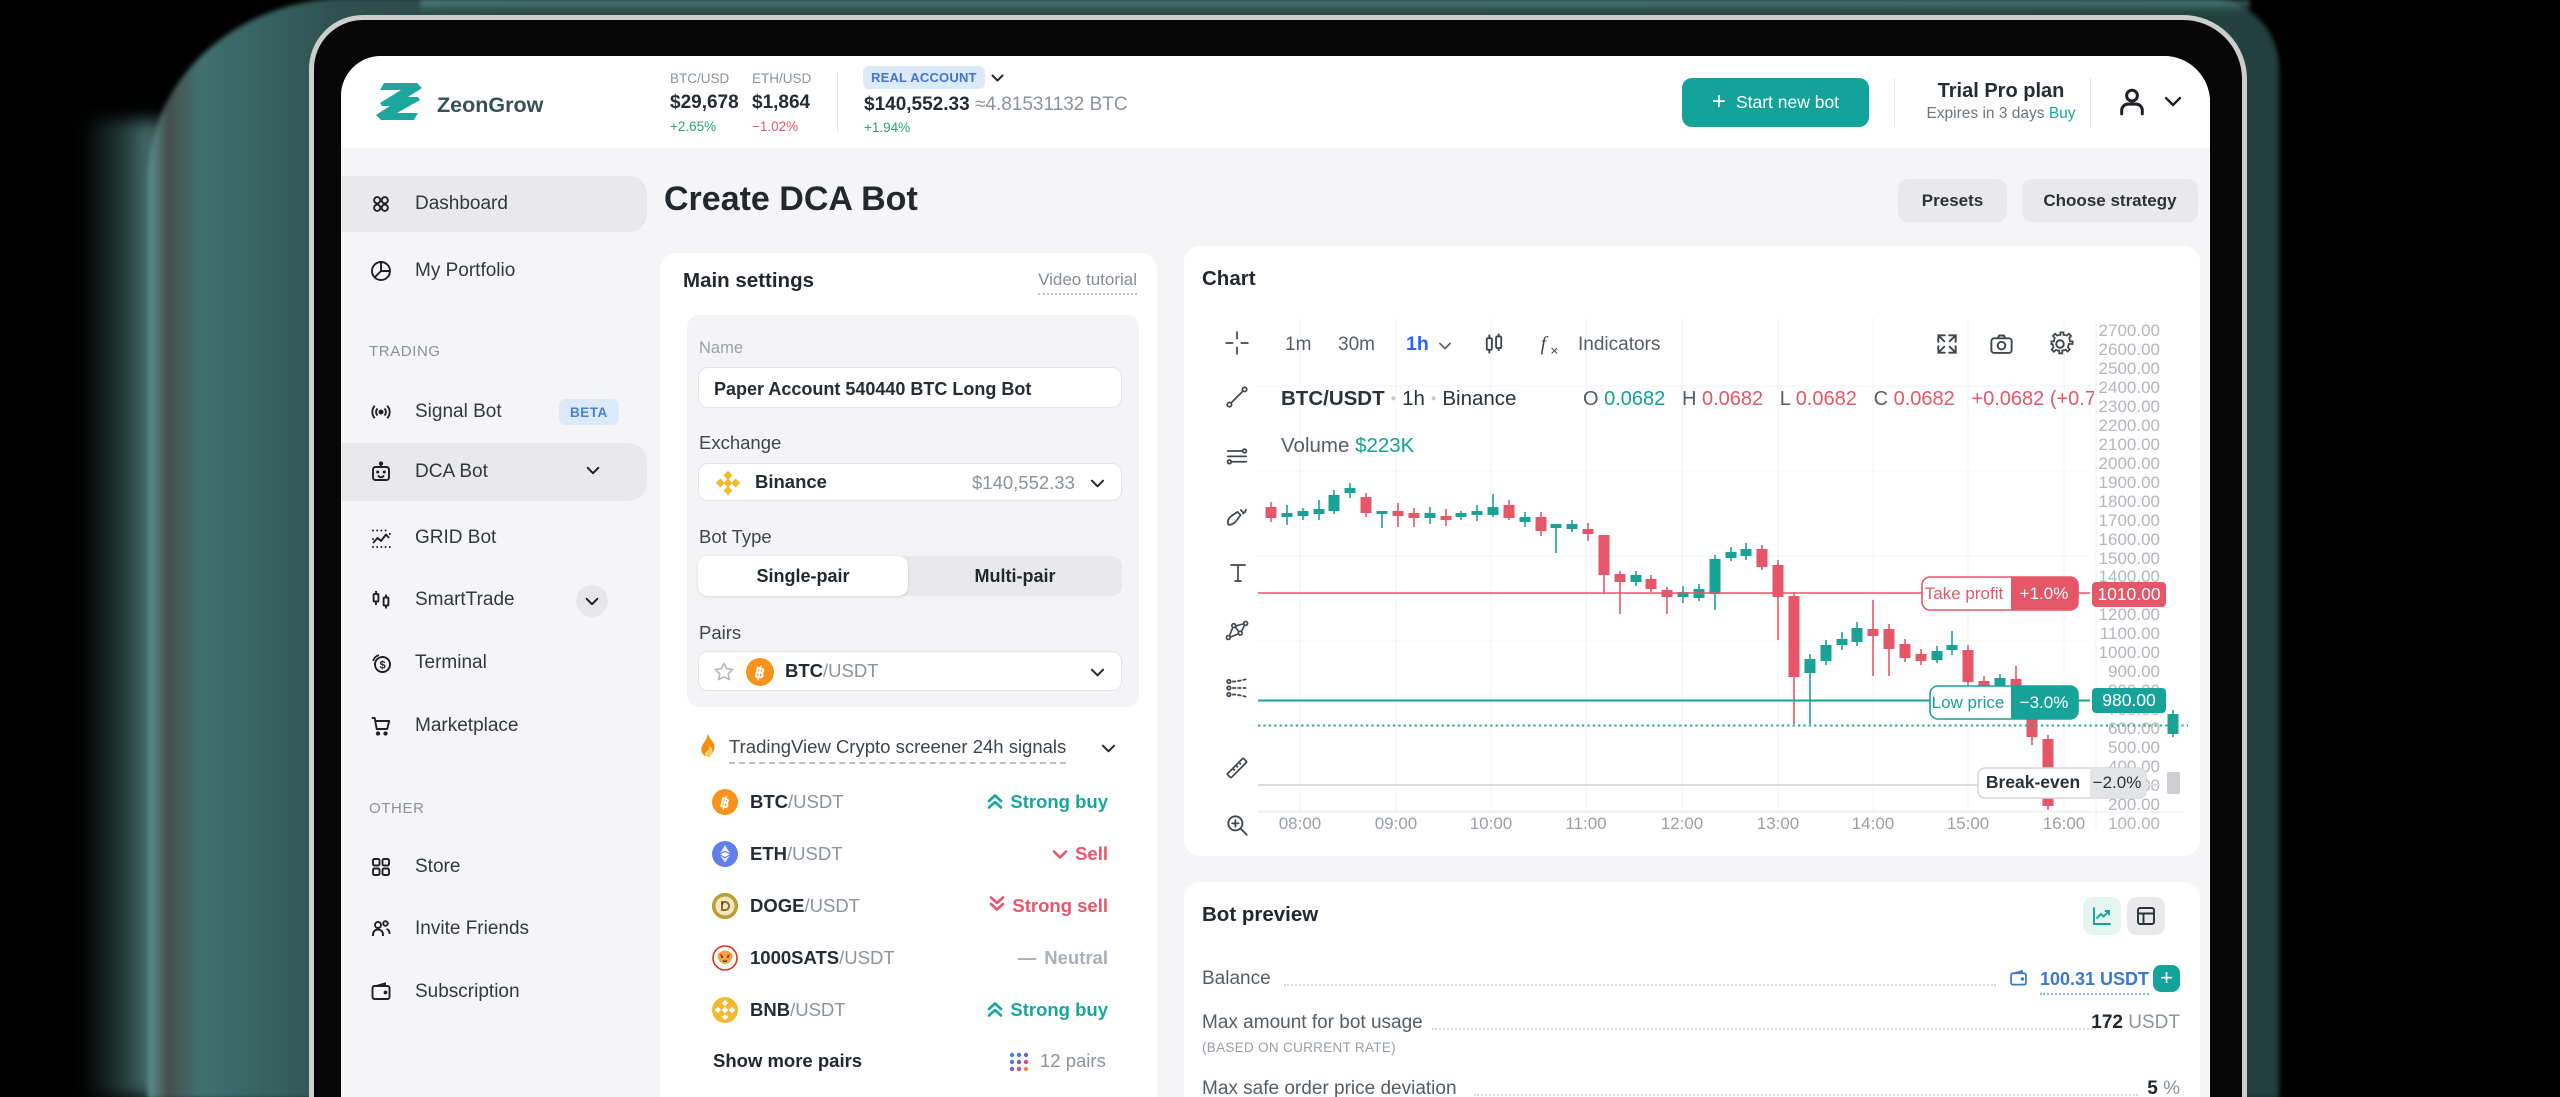 Image resolution: width=2560 pixels, height=1097 pixels. What do you see at coordinates (2129, 576) in the screenshot?
I see `svg-text: 1400.00` at bounding box center [2129, 576].